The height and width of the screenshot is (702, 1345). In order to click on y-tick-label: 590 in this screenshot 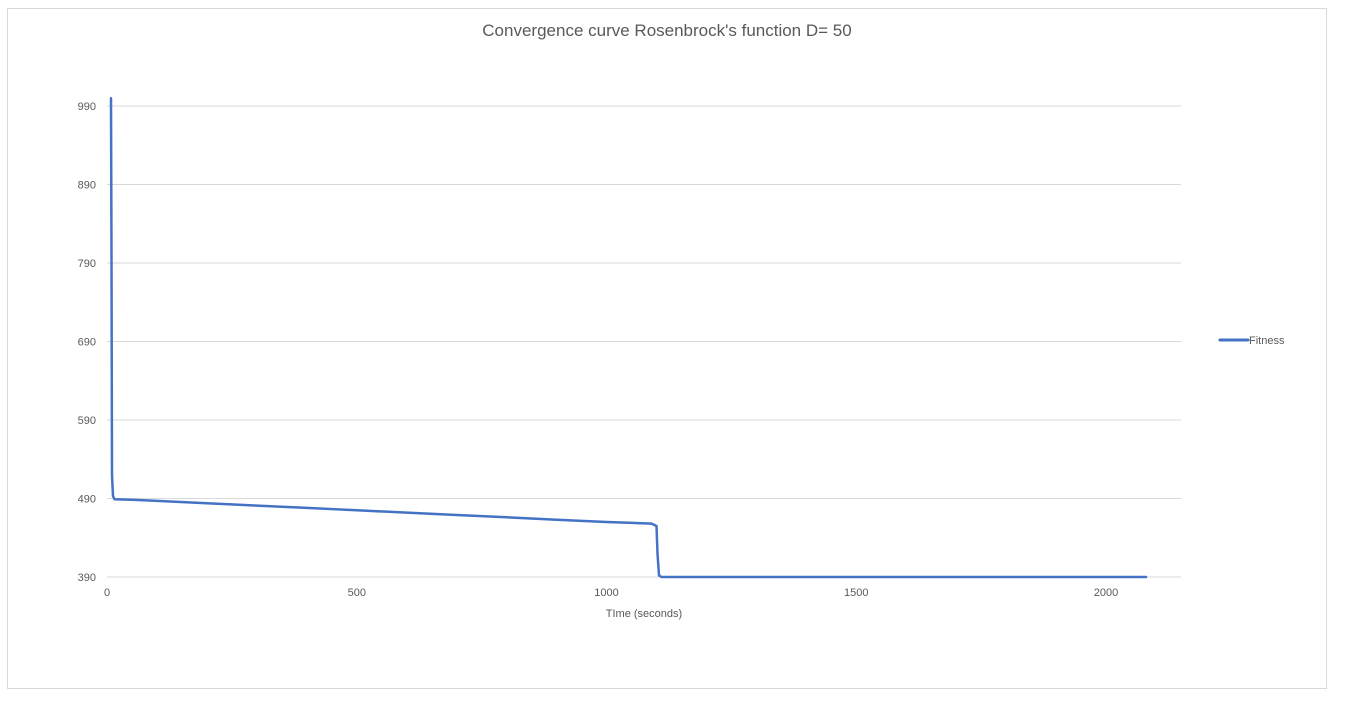, I will do `click(87, 421)`.